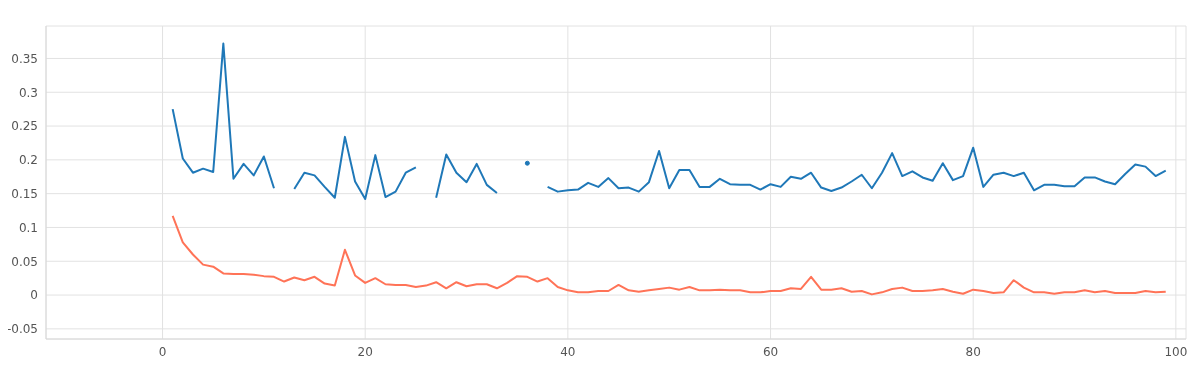 The height and width of the screenshot is (375, 1200). What do you see at coordinates (365, 351) in the screenshot?
I see `x-tick-label: 20` at bounding box center [365, 351].